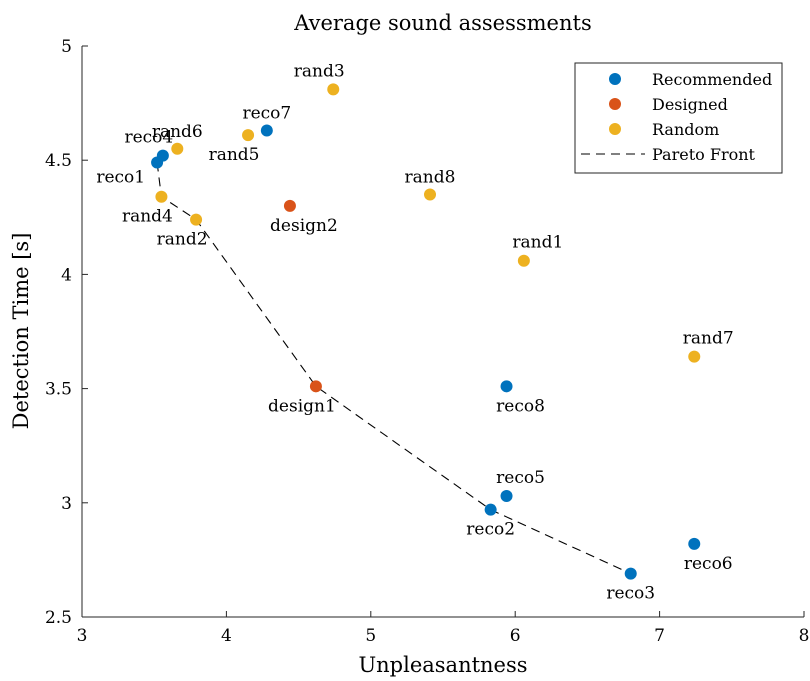 The image size is (810, 681). I want to click on data-point-rand6, so click(177, 148).